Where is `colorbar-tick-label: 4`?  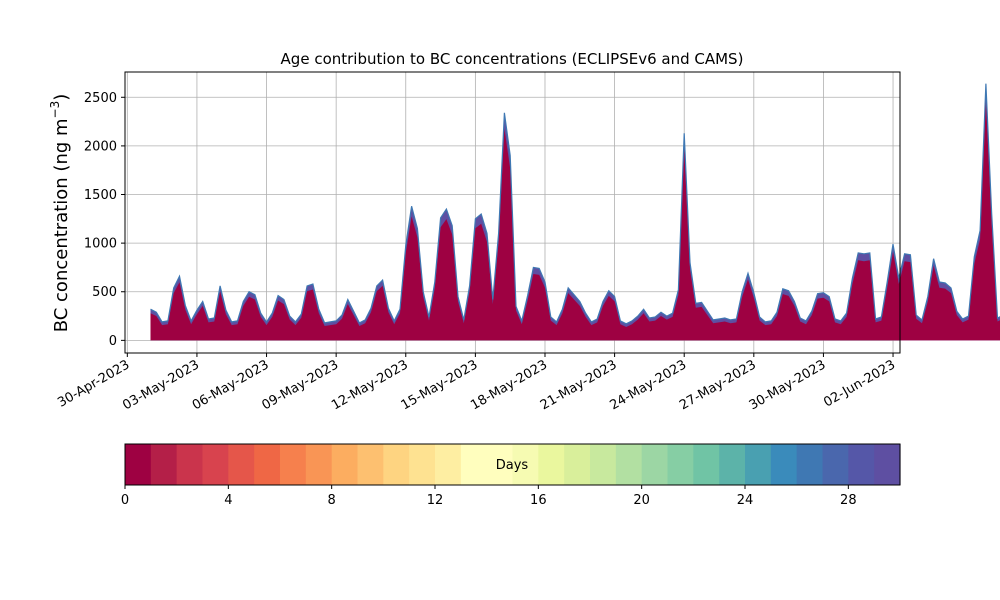
colorbar-tick-label: 4 is located at coordinates (228, 500).